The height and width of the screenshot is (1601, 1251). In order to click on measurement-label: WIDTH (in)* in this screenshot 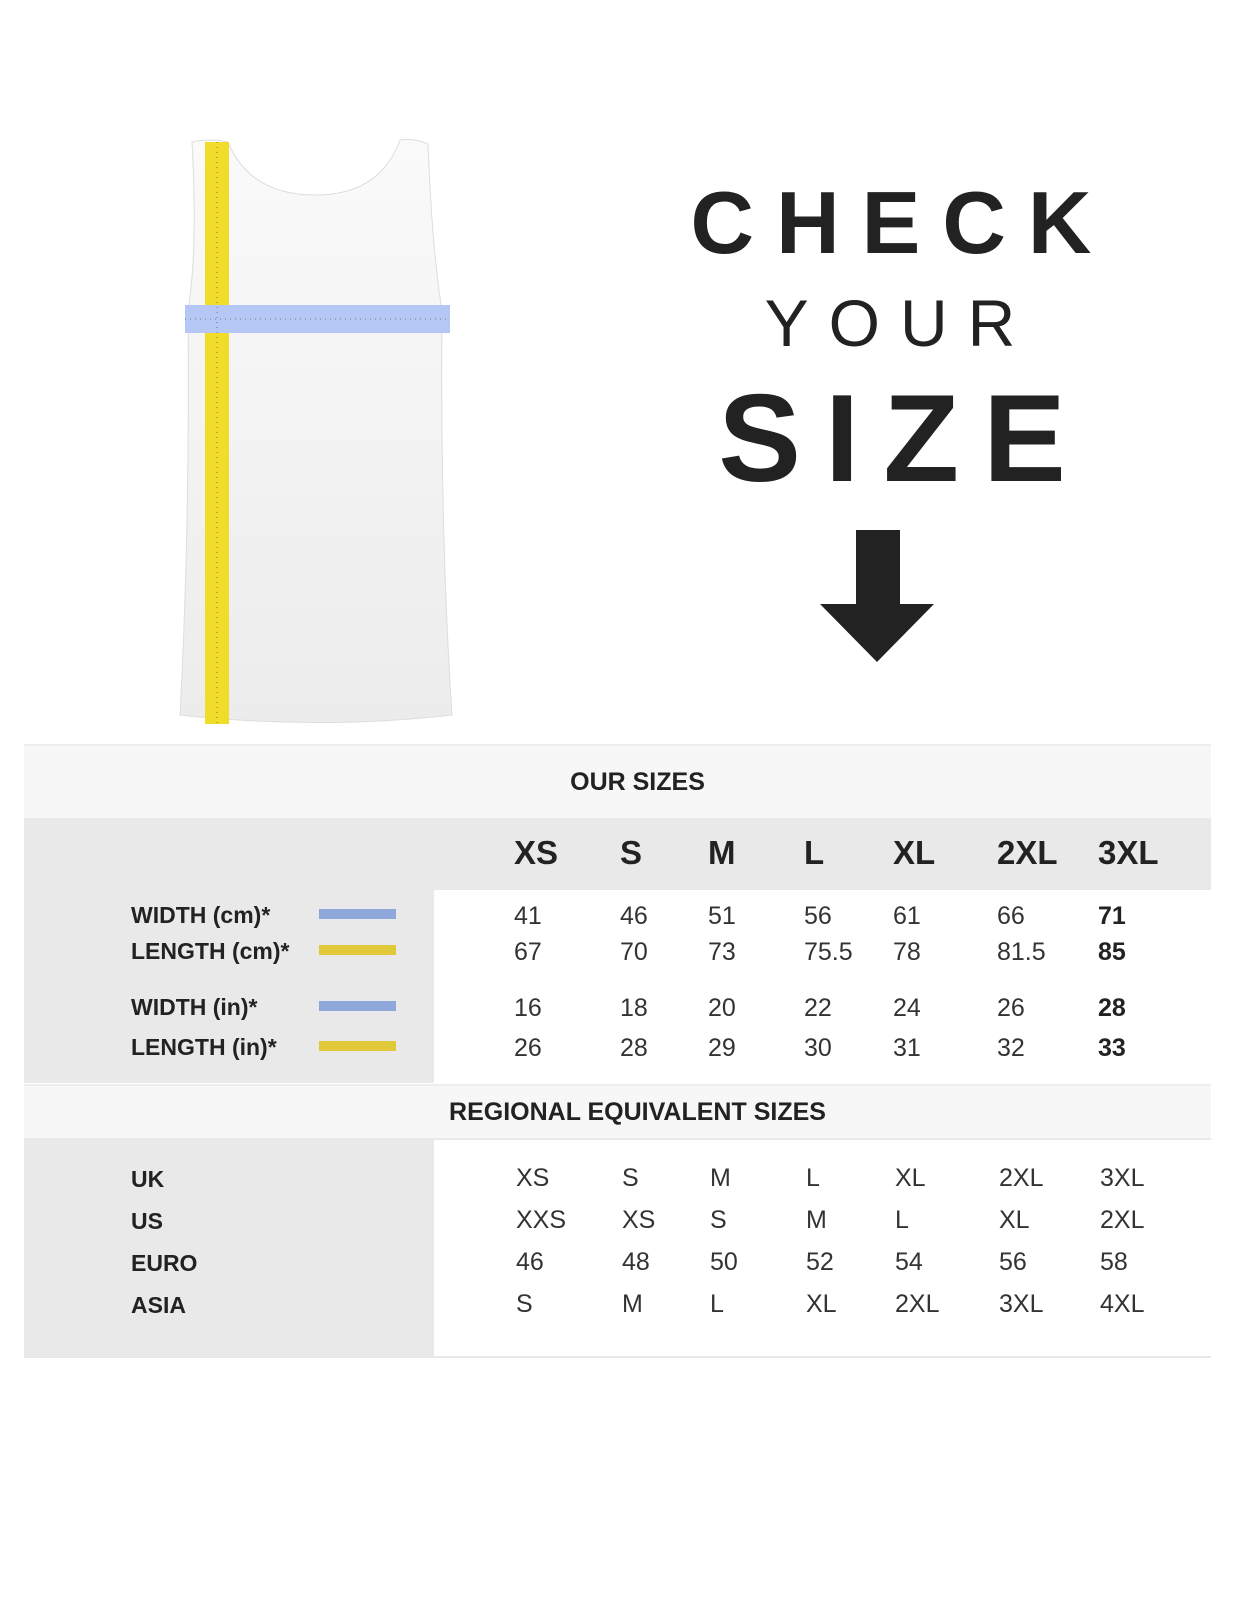, I will do `click(194, 1007)`.